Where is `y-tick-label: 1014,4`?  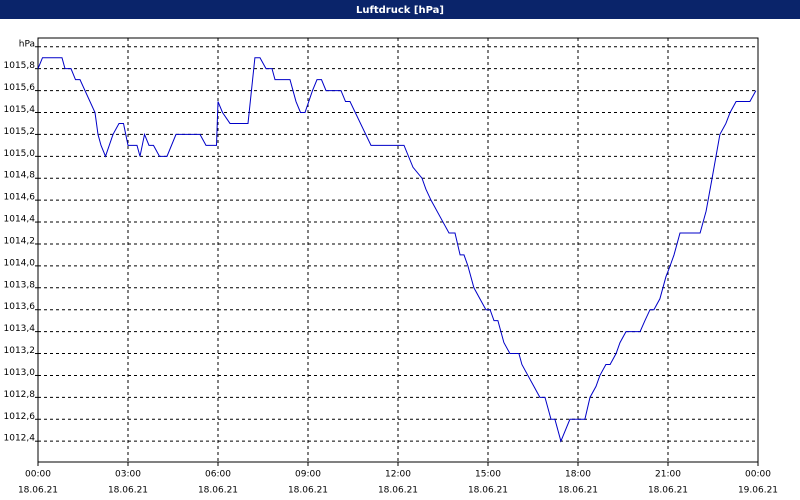 y-tick-label: 1014,4 is located at coordinates (20, 220).